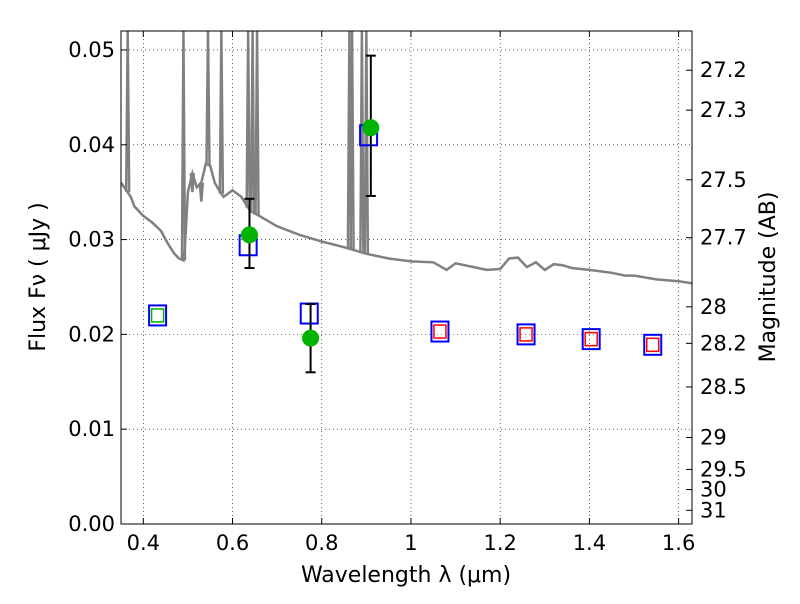 The image size is (800, 604). Describe the element at coordinates (768, 277) in the screenshot. I see `y2-axis-label: Magnitude (AB)` at that location.